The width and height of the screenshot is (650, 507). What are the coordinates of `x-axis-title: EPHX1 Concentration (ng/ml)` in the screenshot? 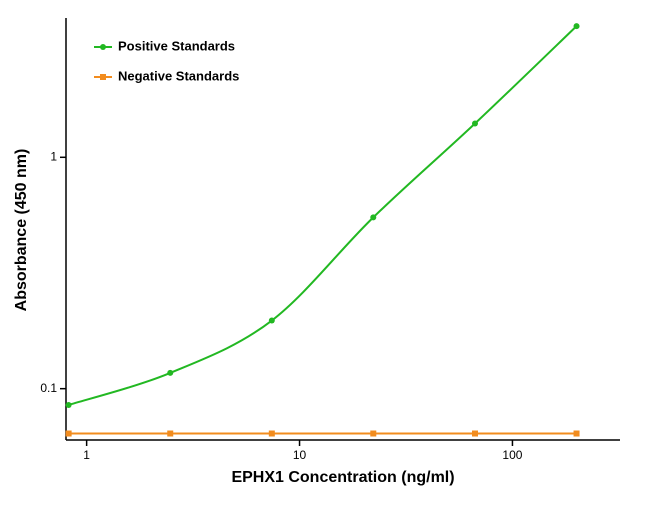 It's located at (342, 477).